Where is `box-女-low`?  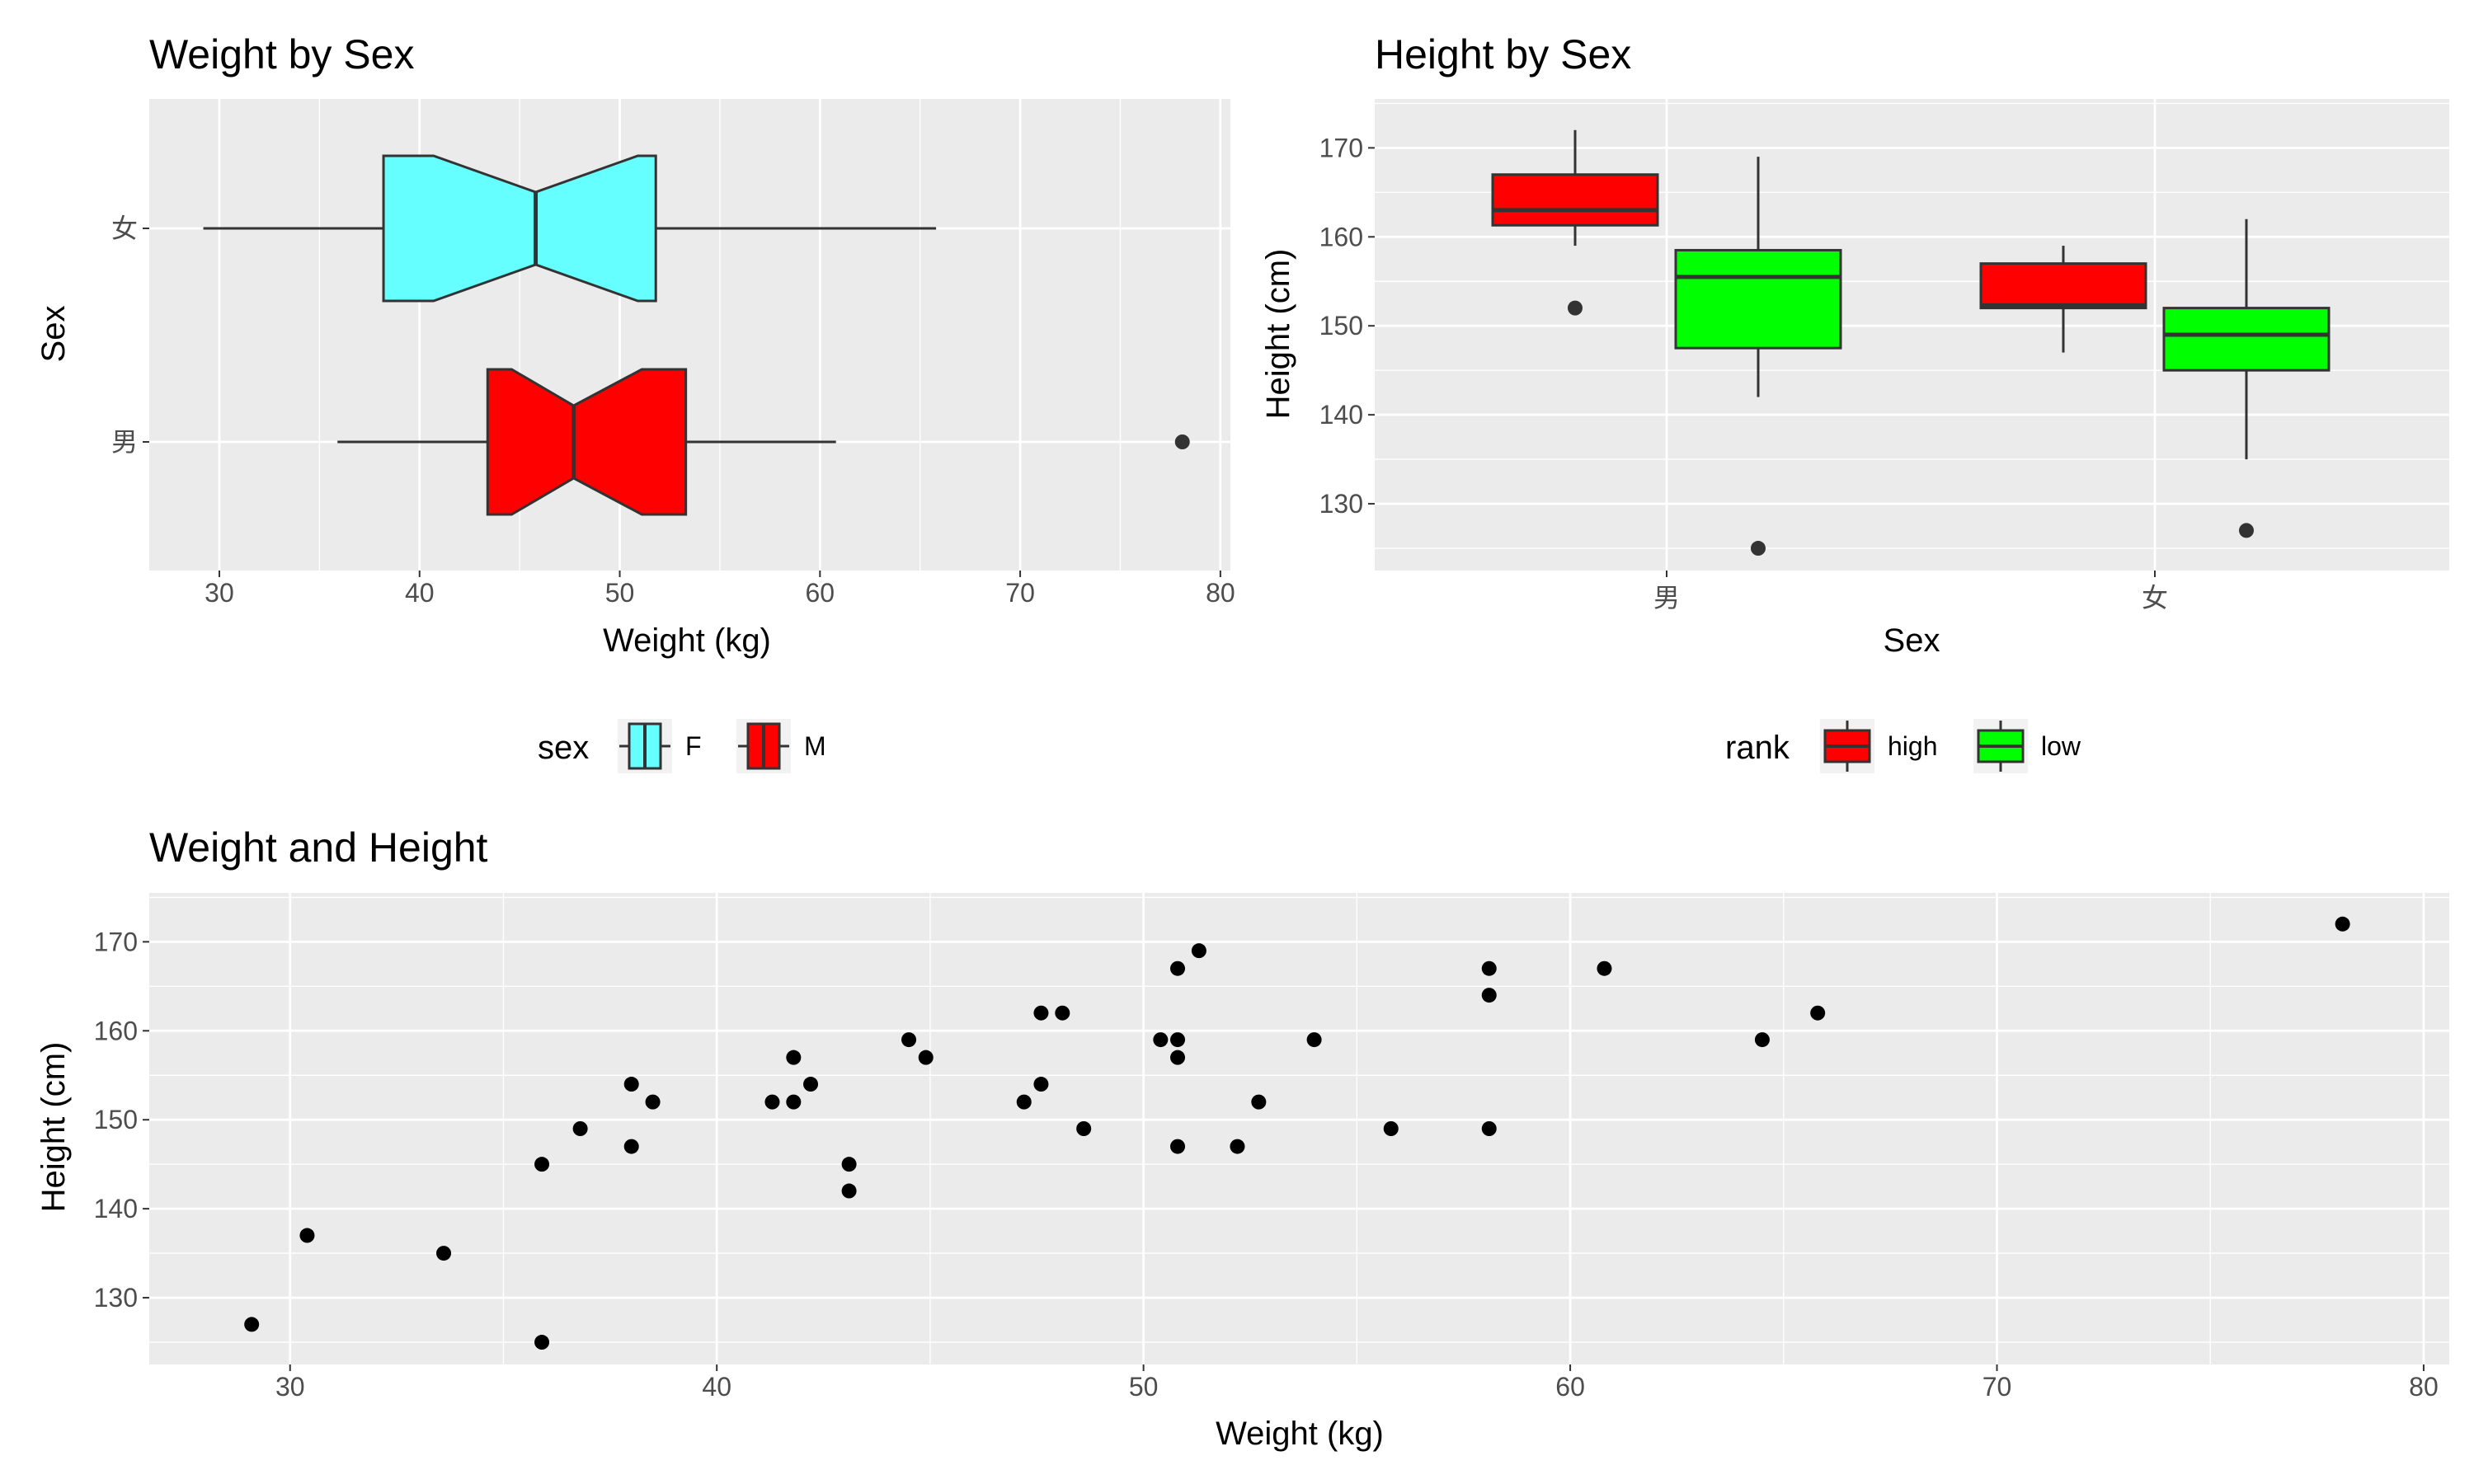
box-女-low is located at coordinates (2246, 378).